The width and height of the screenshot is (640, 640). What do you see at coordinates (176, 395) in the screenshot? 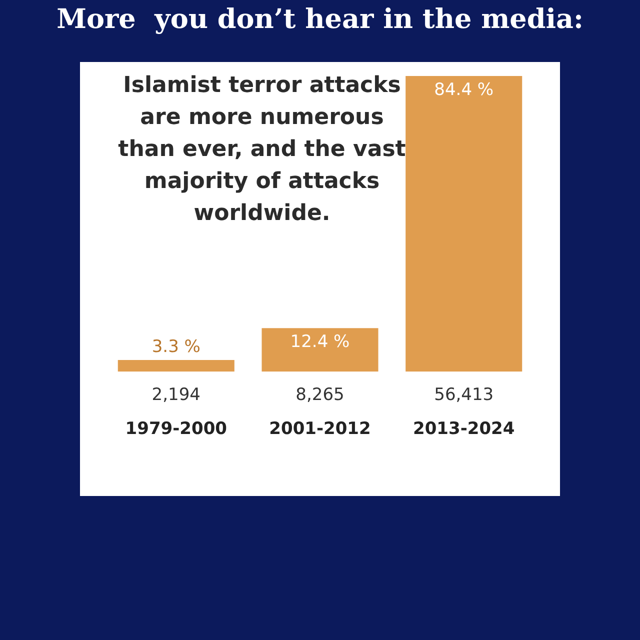
I see `text: 2,194` at bounding box center [176, 395].